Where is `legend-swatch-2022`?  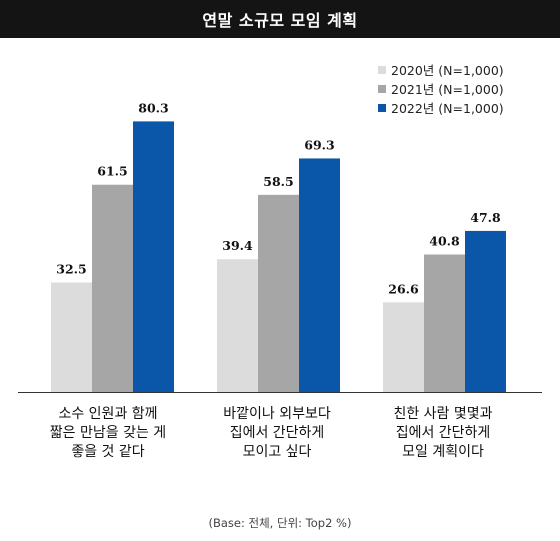 legend-swatch-2022 is located at coordinates (382, 107).